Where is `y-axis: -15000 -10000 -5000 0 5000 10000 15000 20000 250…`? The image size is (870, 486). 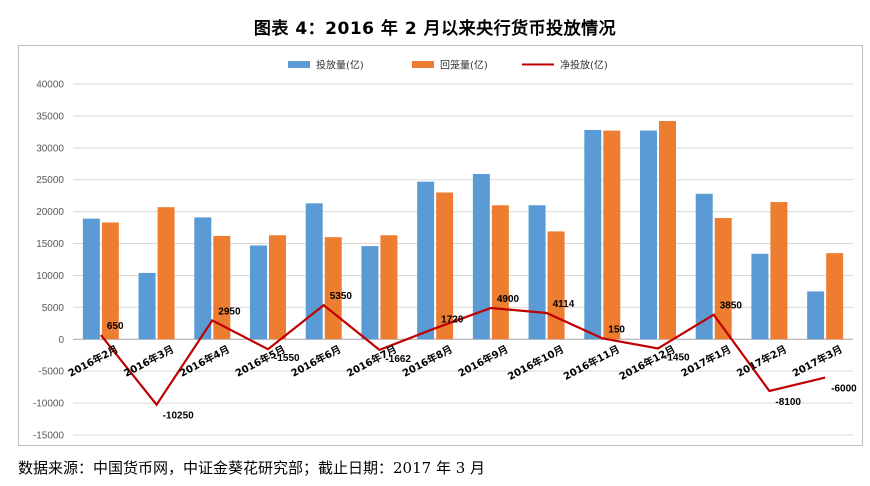 y-axis: -15000 -10000 -5000 0 5000 10000 15000 20000 250… is located at coordinates (49, 261).